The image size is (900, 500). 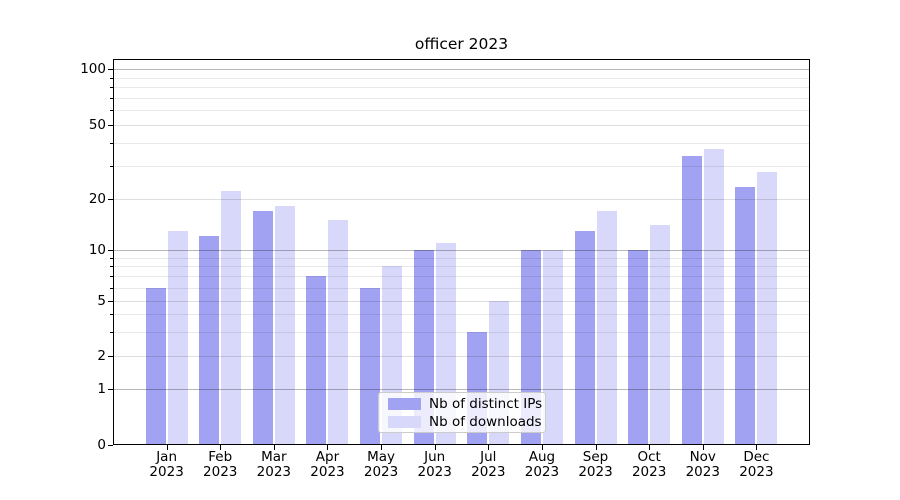 I want to click on bar-dec-distinct-ips, so click(x=745, y=315).